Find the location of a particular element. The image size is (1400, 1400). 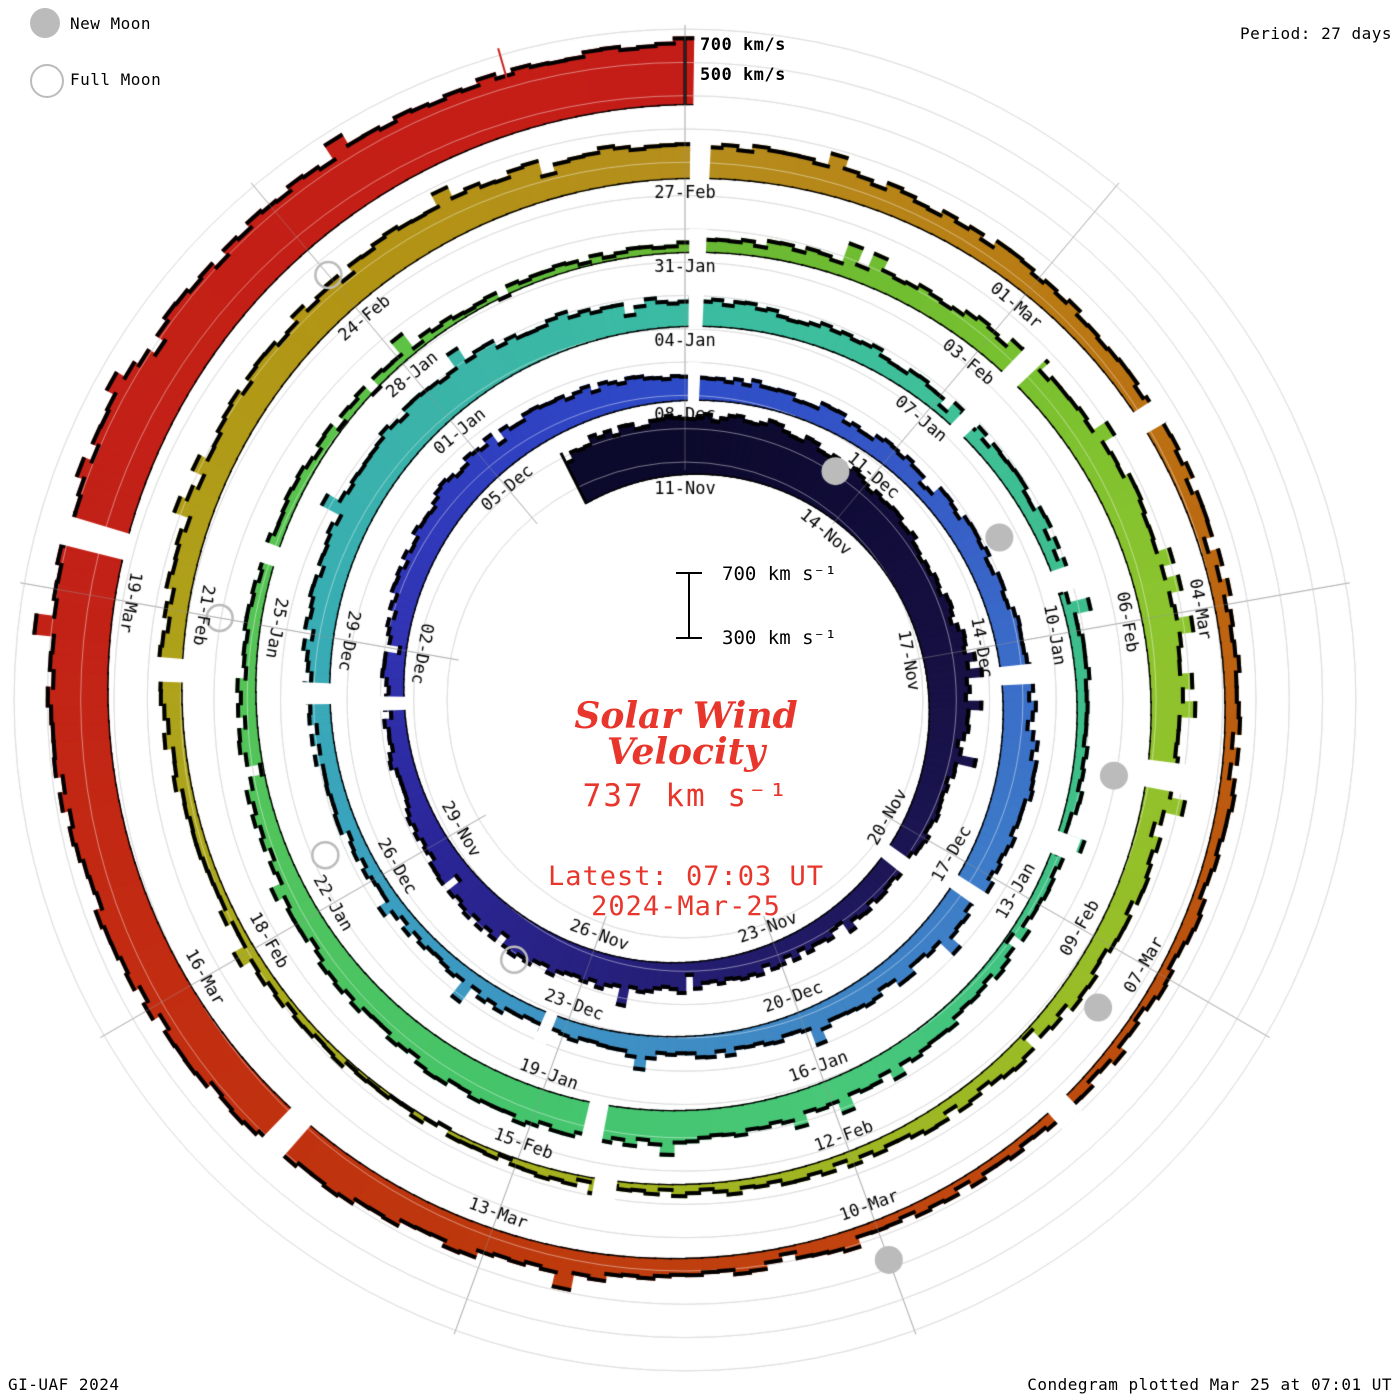

outer-scale-700: 700 km/s is located at coordinates (743, 45).